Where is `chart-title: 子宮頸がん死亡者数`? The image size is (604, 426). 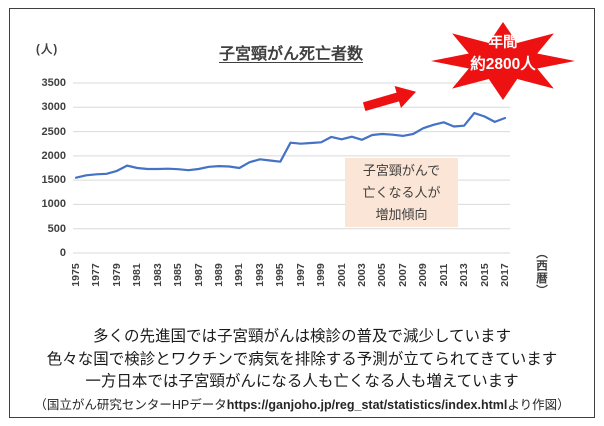
chart-title: 子宮頸がん死亡者数 is located at coordinates (291, 52).